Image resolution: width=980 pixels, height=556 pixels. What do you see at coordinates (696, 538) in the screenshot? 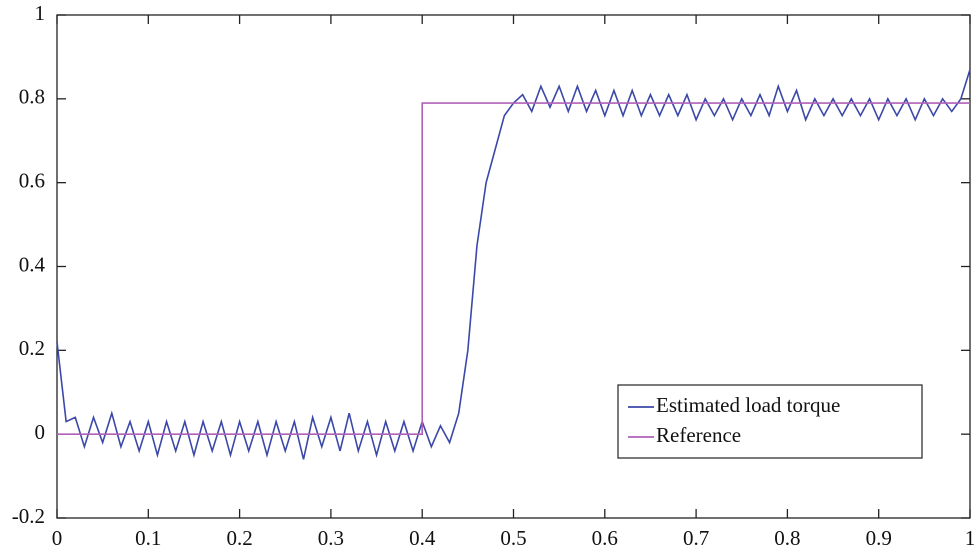
I see `x-tick-label: 0.7` at bounding box center [696, 538].